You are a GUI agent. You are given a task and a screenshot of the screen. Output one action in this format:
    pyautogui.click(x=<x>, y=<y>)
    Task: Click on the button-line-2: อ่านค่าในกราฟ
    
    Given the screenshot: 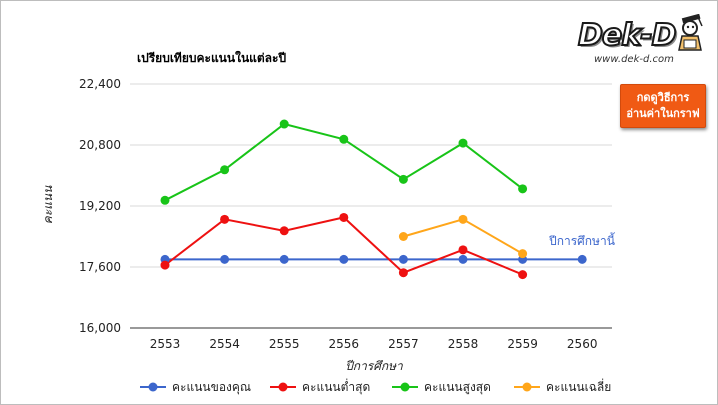 What is the action you would take?
    pyautogui.click(x=663, y=113)
    